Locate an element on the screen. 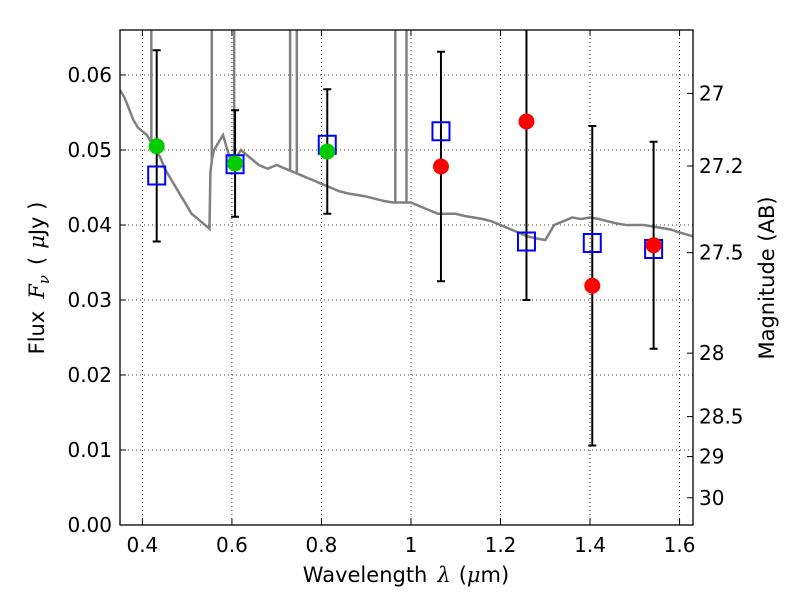 The image size is (800, 600). mag-tick-label: 28 is located at coordinates (711, 353).